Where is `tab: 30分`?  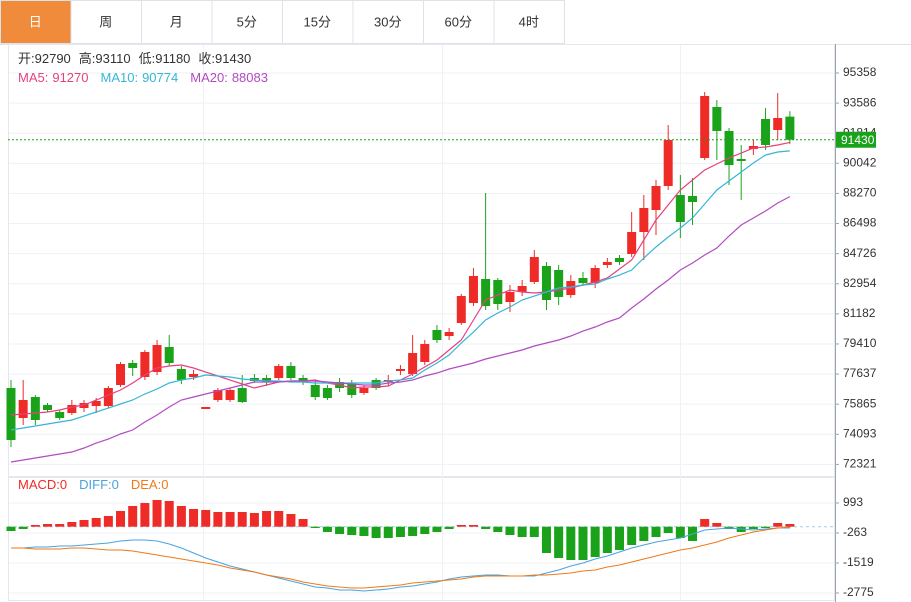 tab: 30分 is located at coordinates (388, 22).